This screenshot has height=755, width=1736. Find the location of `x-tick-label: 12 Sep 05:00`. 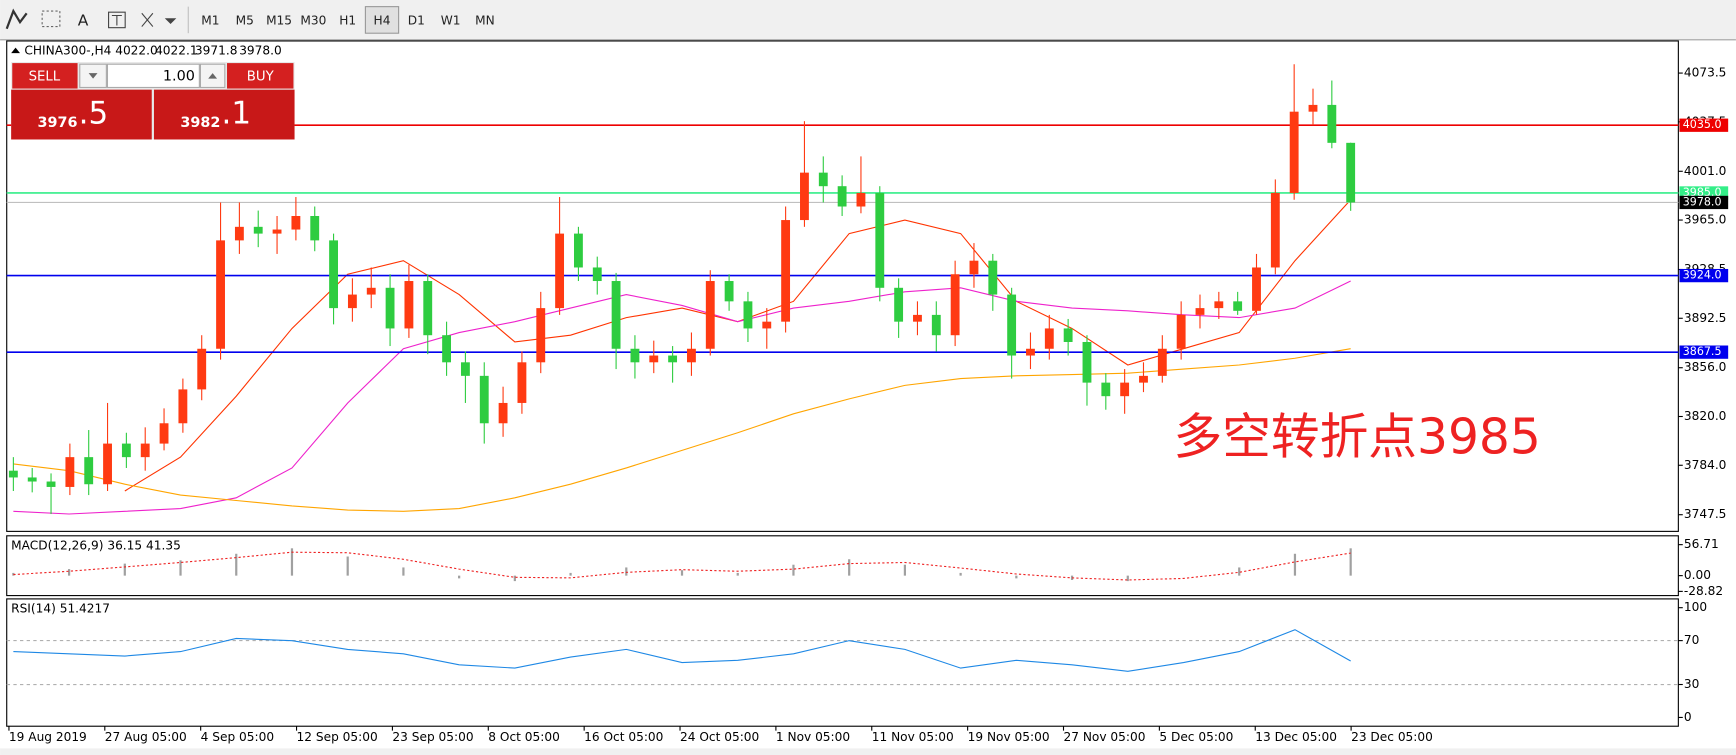

x-tick-label: 12 Sep 05:00 is located at coordinates (337, 737).